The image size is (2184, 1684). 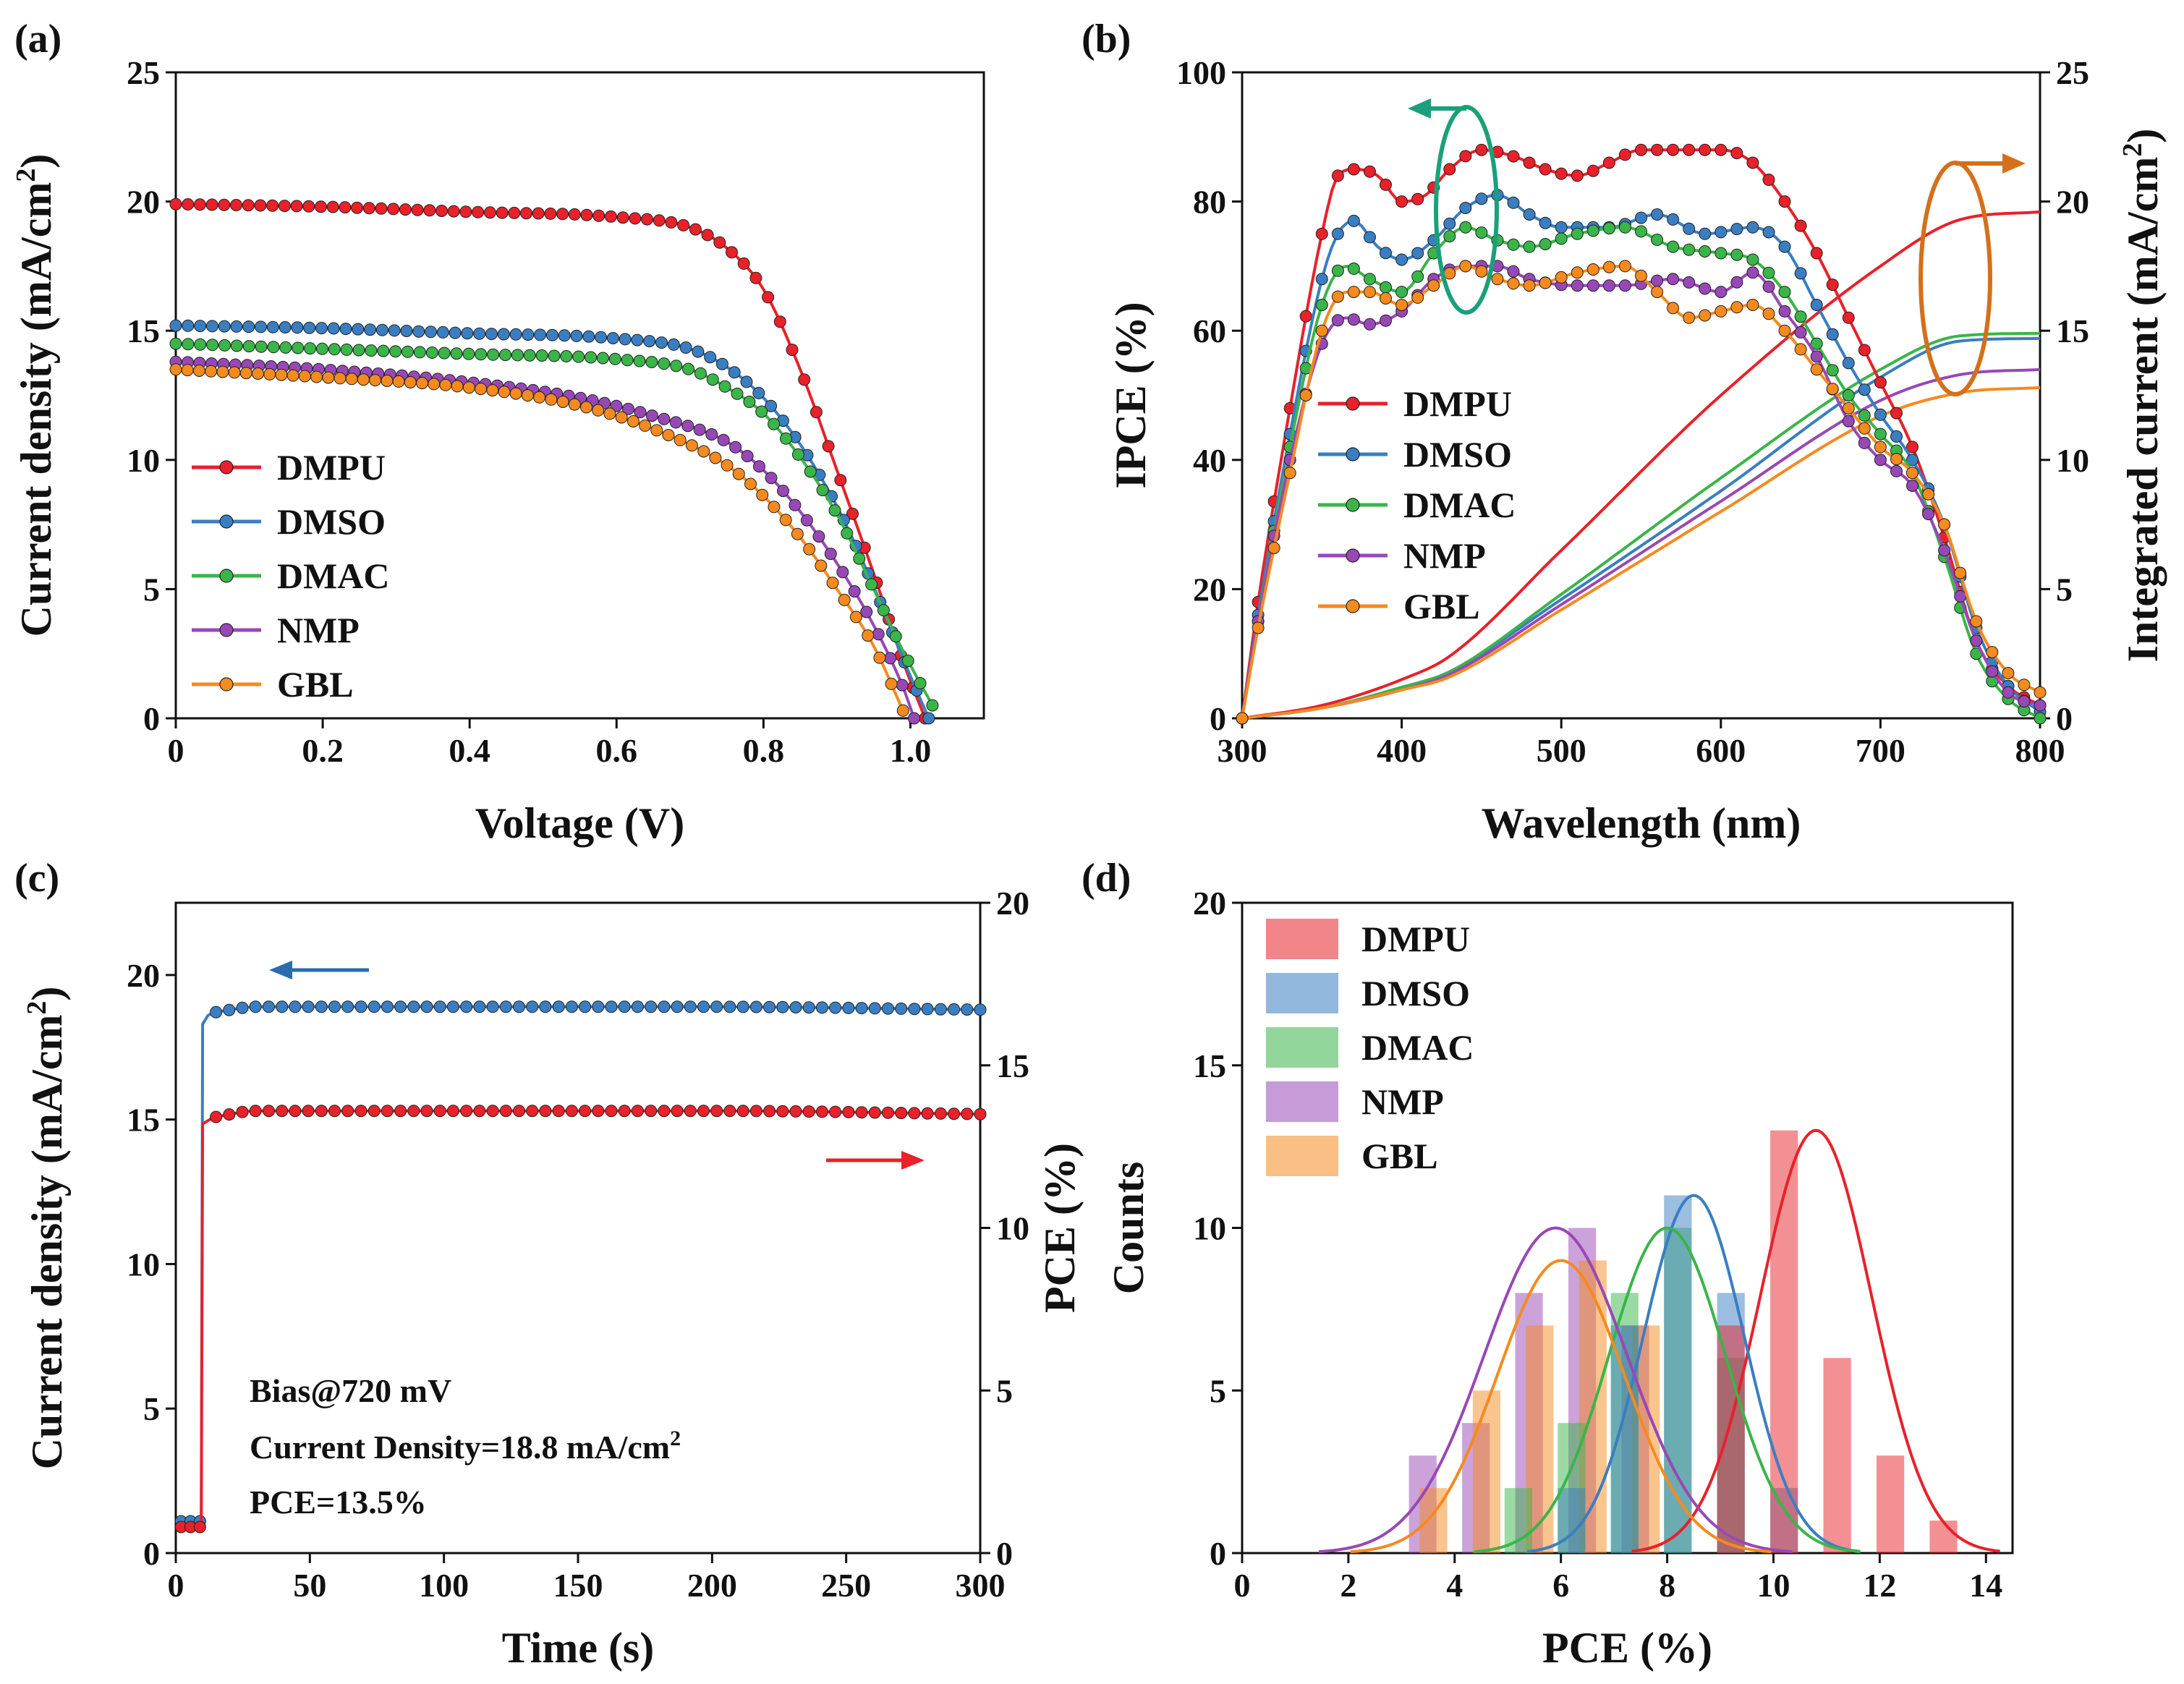 I want to click on b-dmpu-legend-text: DMPU, so click(x=1457, y=403).